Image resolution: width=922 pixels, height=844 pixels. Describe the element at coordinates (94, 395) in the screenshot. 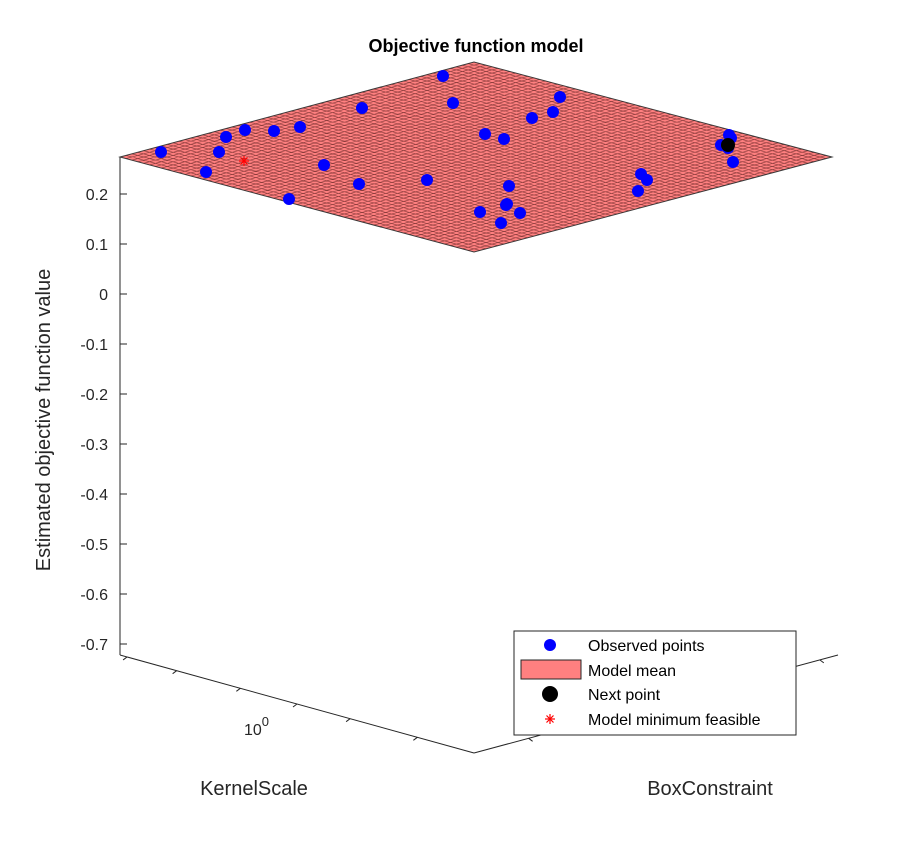

I see `z-tick-label: -0.2` at that location.